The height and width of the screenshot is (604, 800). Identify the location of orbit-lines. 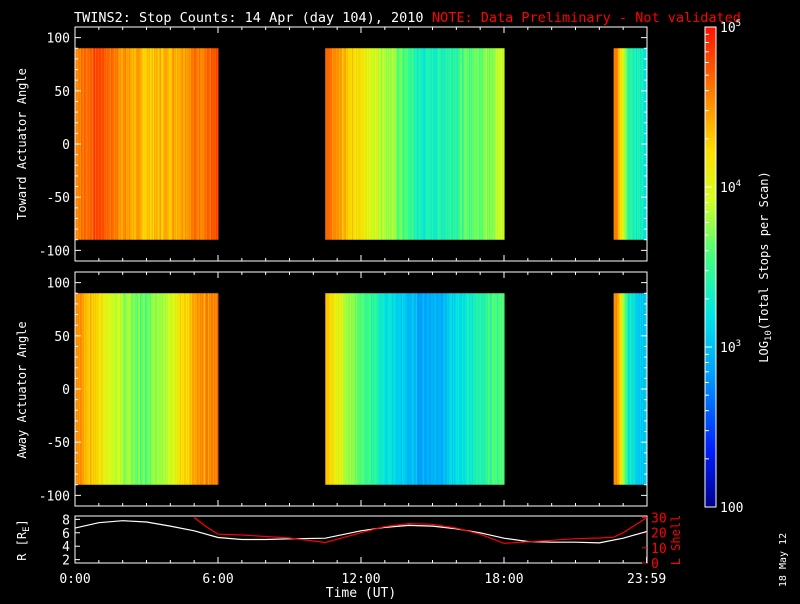
(361, 530).